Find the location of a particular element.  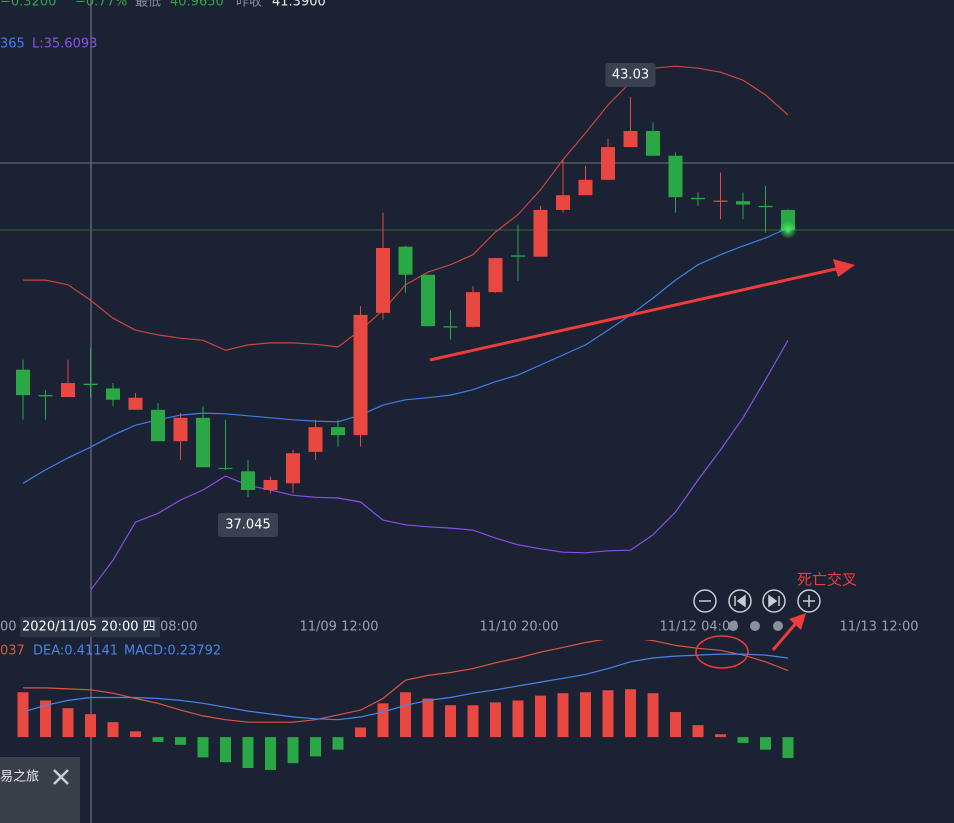

max-label: 43.03 is located at coordinates (630, 74).